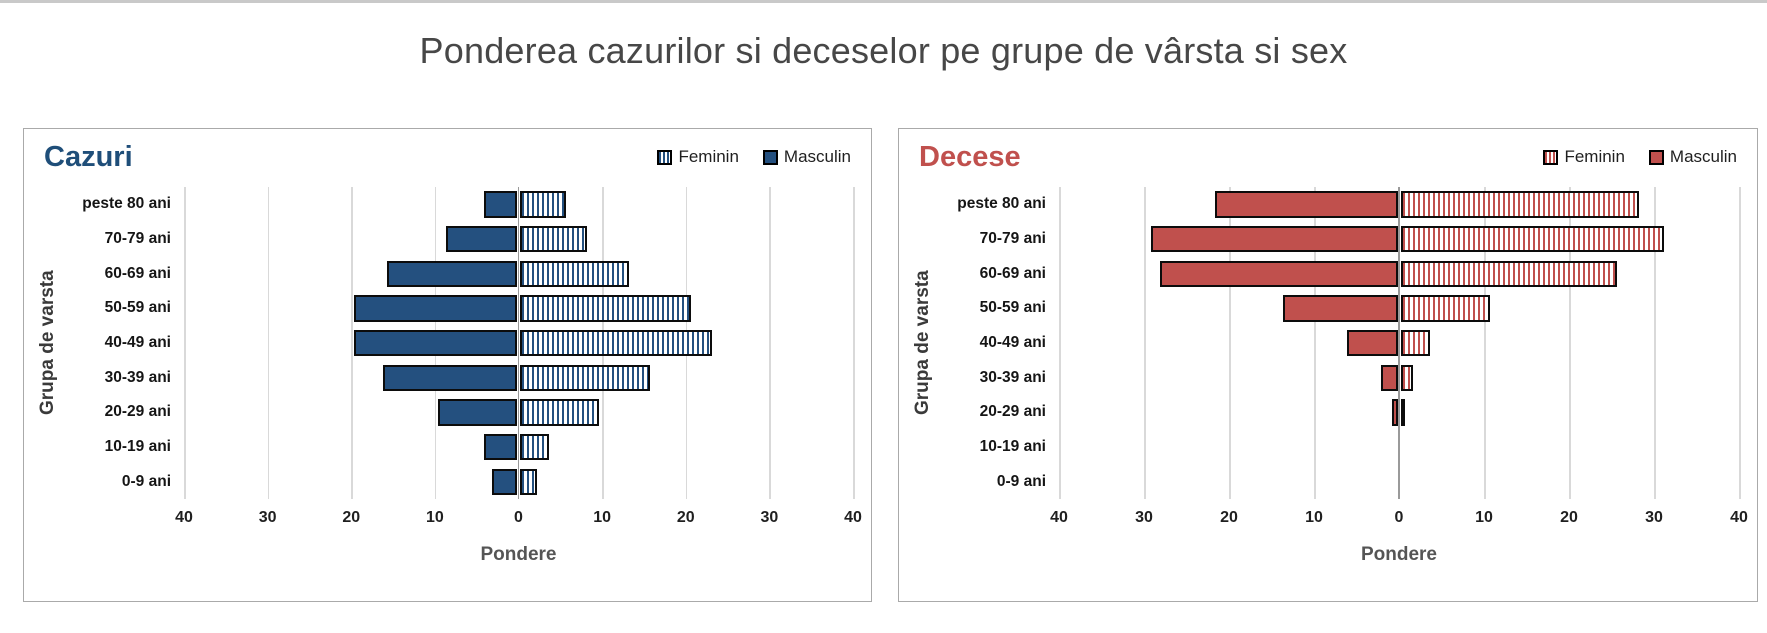  I want to click on page-top-border, so click(883, 1).